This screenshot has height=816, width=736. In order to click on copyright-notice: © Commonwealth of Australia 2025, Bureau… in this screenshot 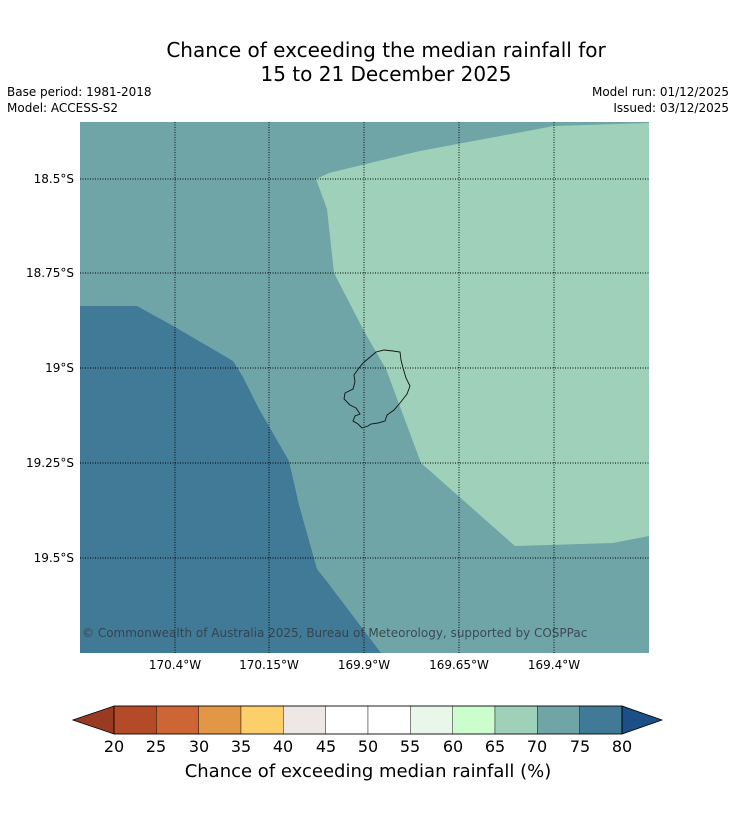, I will do `click(335, 633)`.